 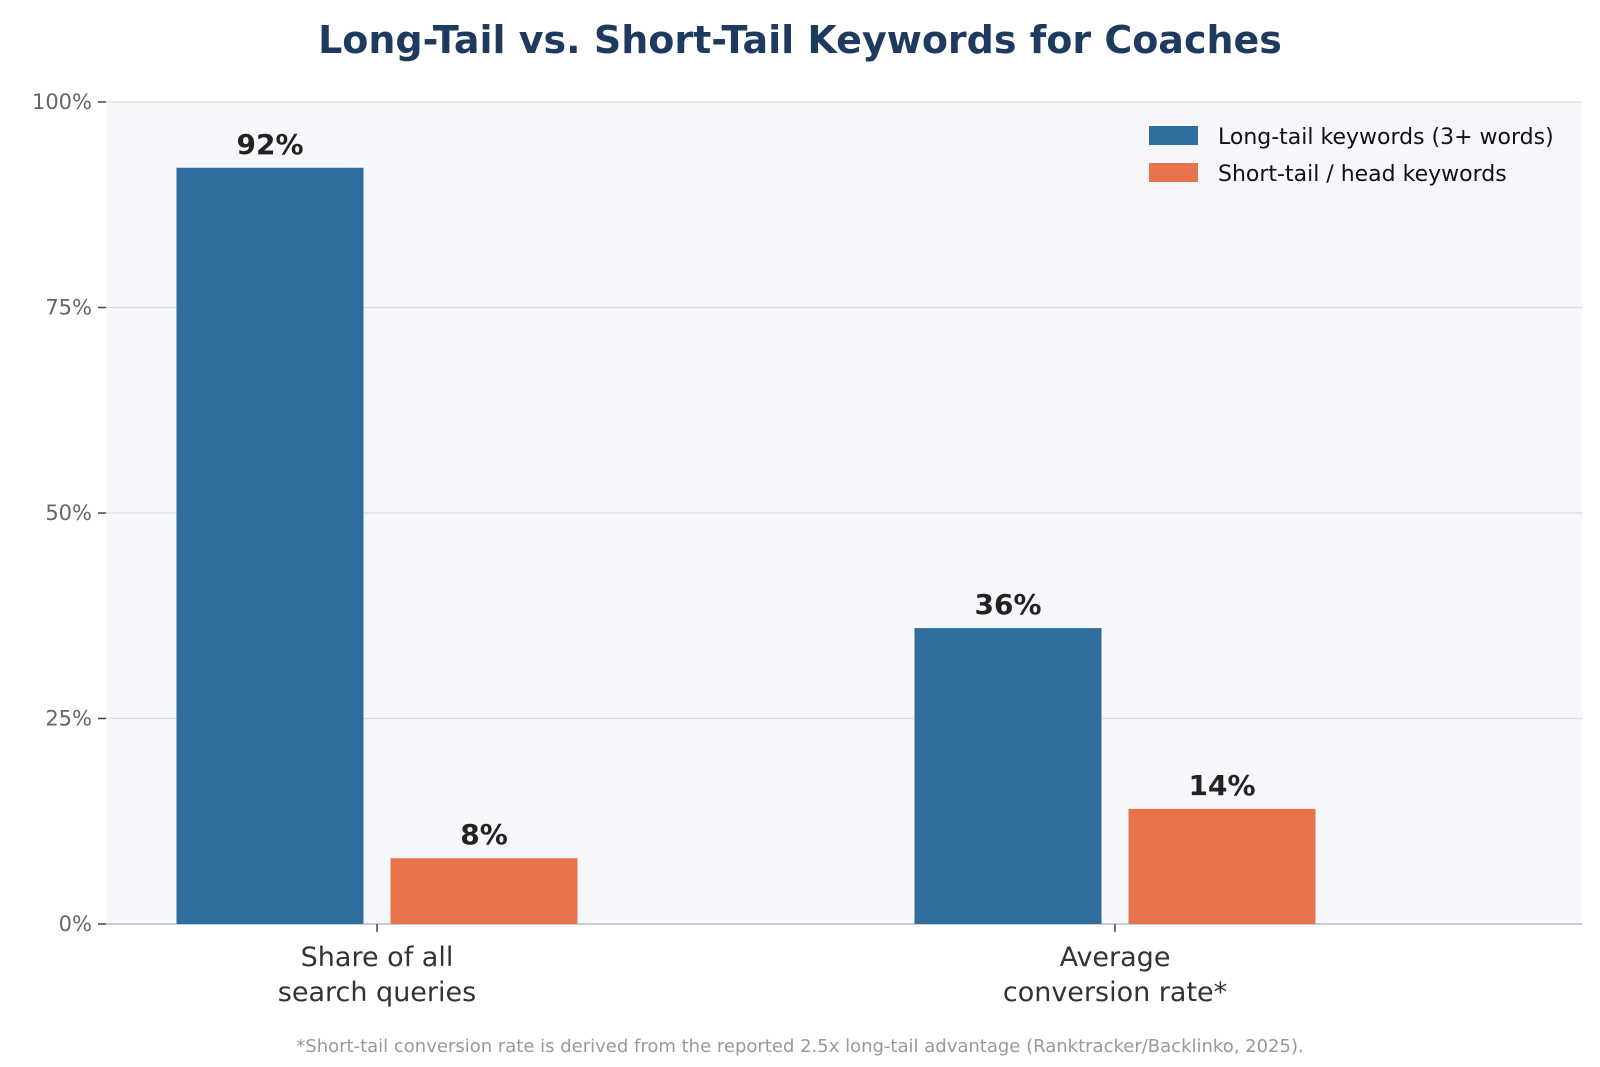 I want to click on data-label: 92%, so click(x=269, y=144).